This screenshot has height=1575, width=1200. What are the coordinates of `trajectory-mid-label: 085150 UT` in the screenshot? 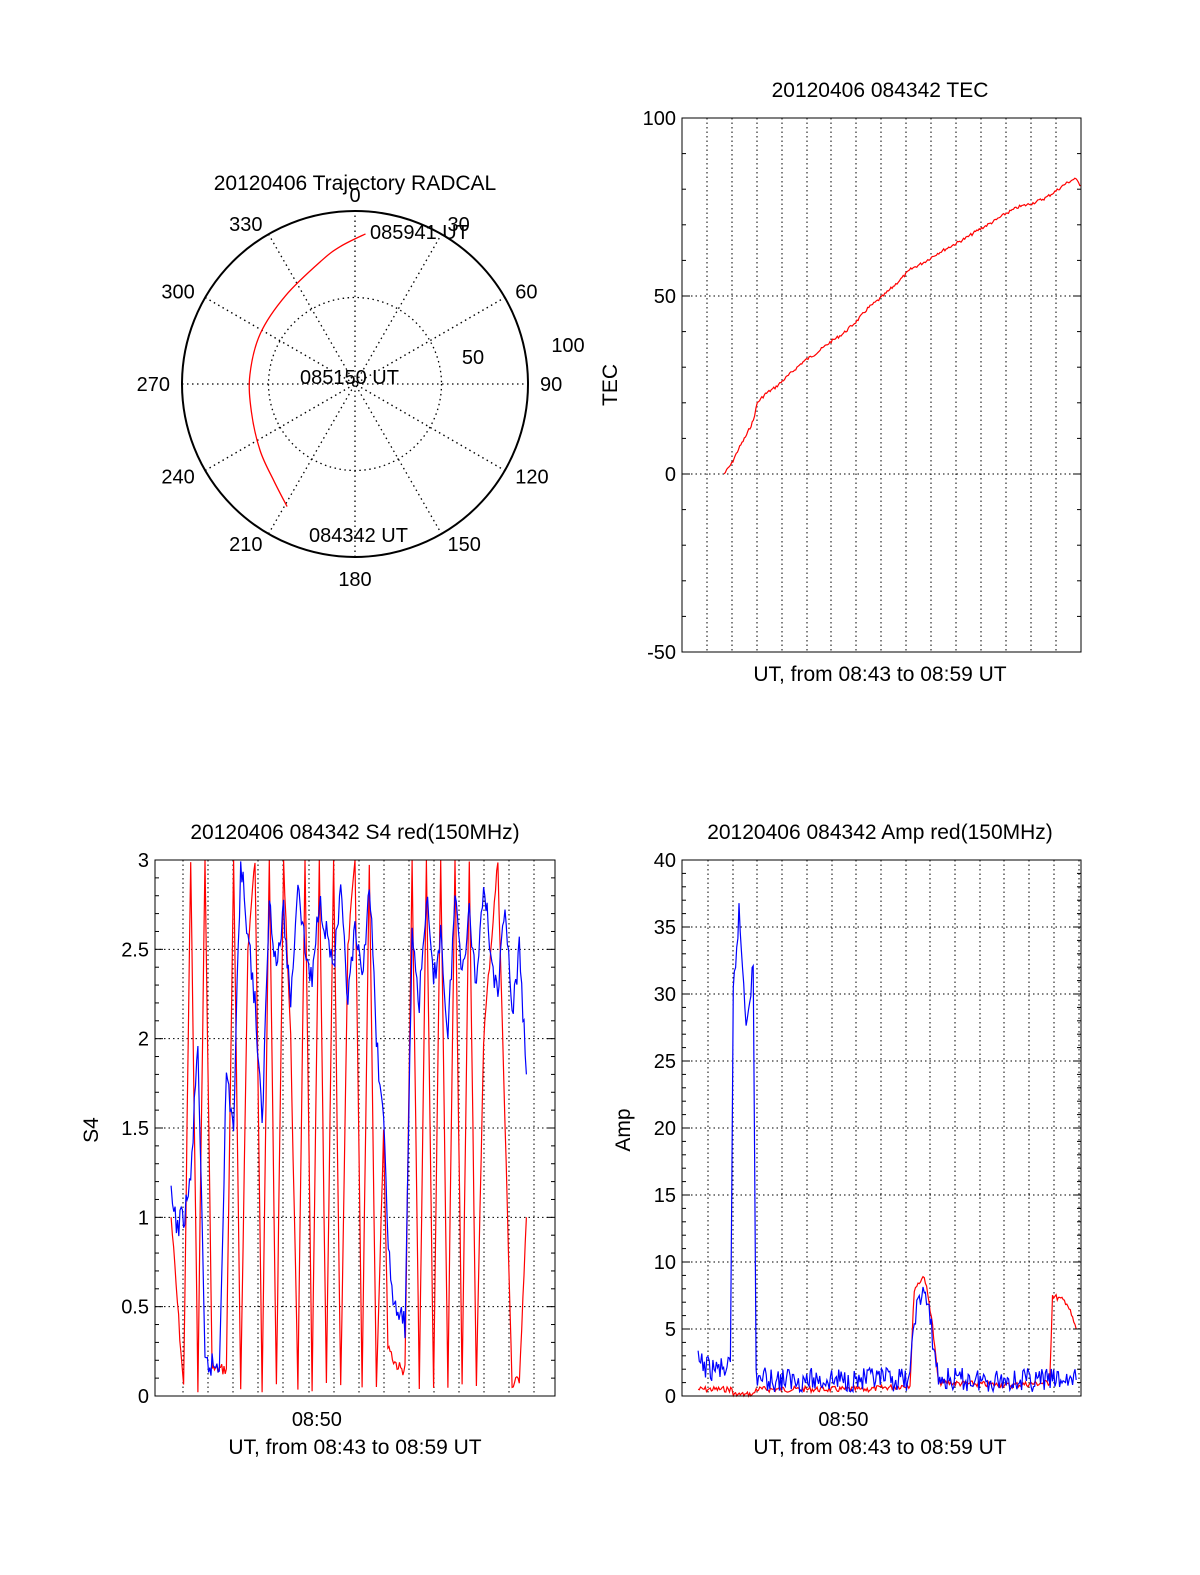 It's located at (349, 378).